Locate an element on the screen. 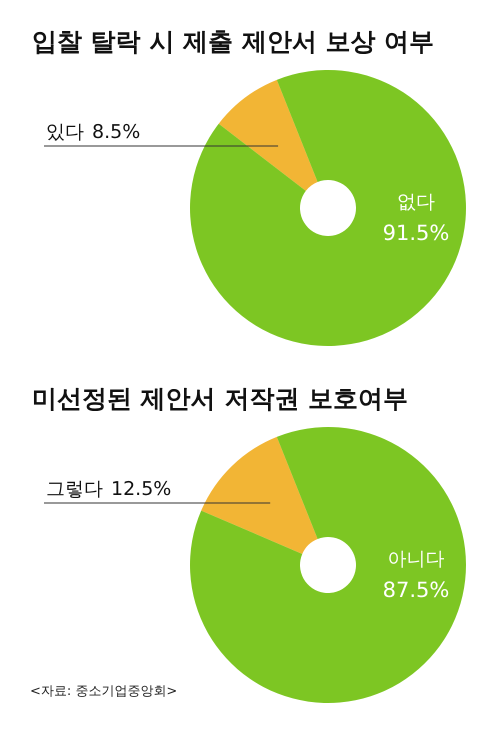  chart-title: 미선정된 제안서 저작권 보호여부 is located at coordinates (220, 398).